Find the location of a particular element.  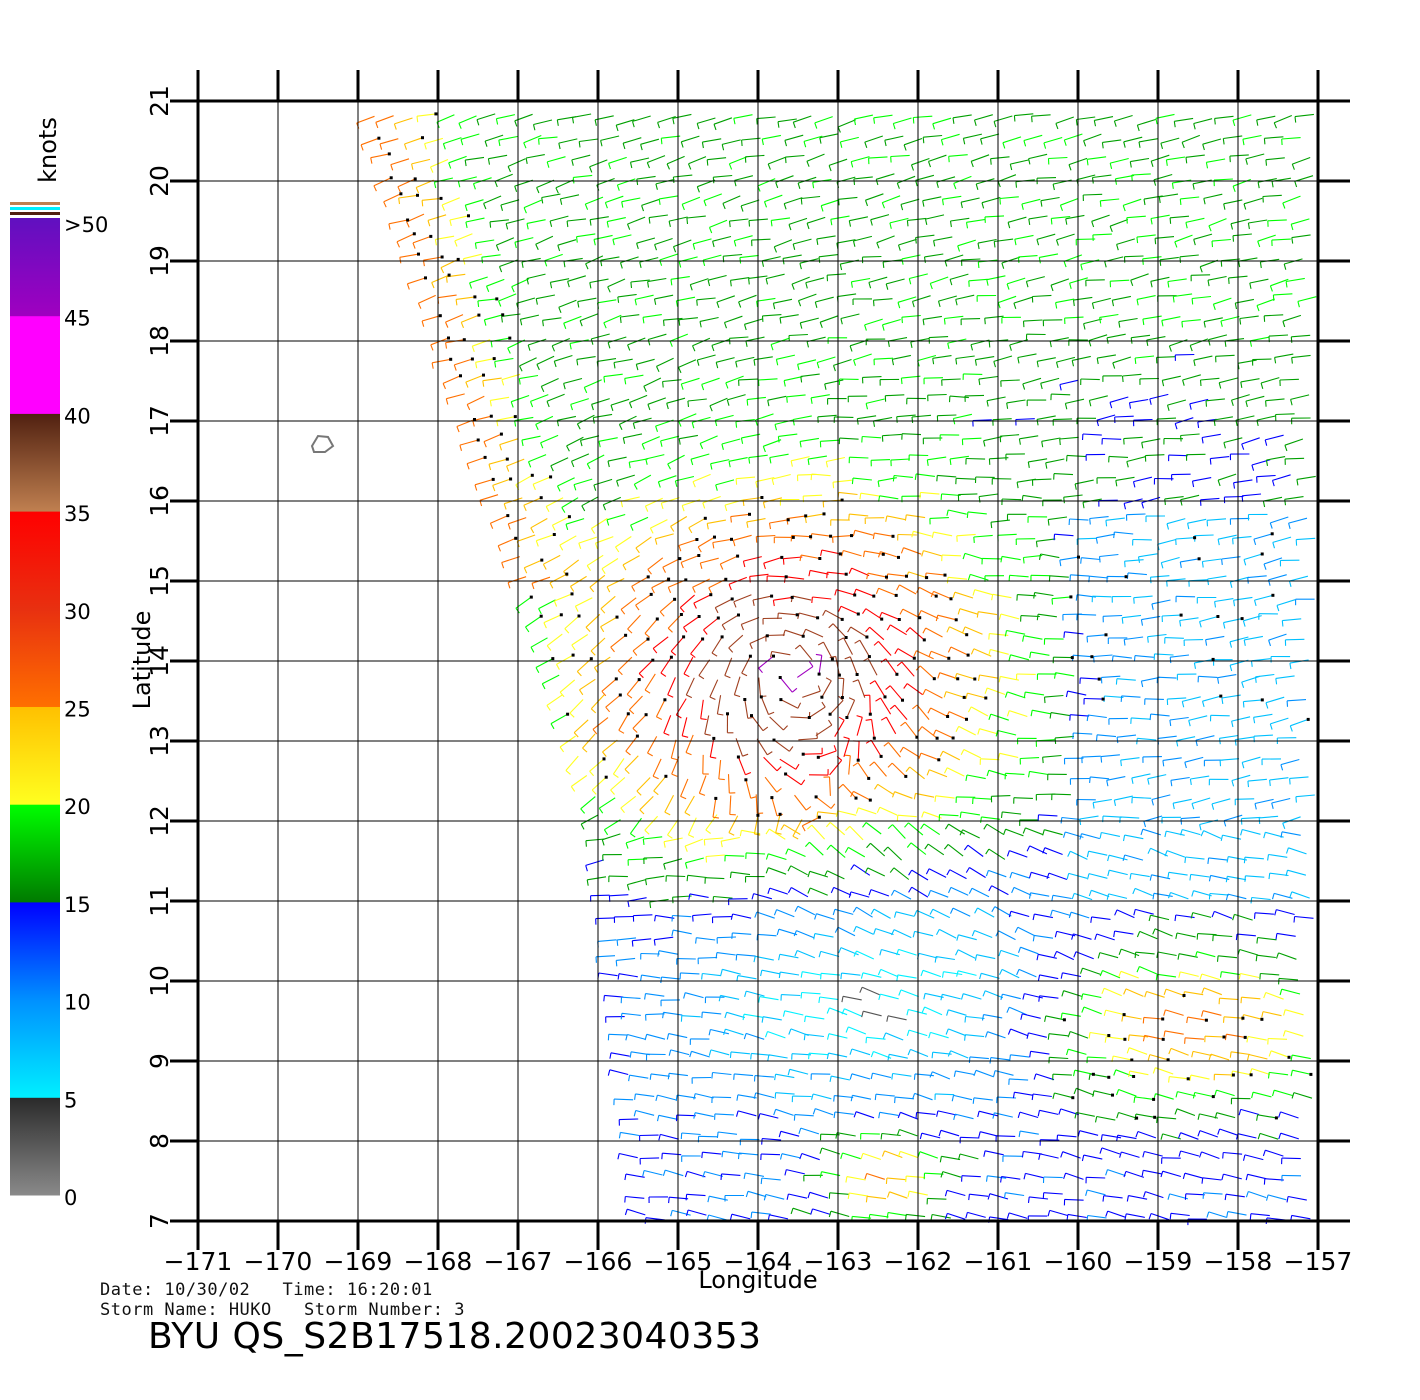

colorbar-label: 30 is located at coordinates (77, 612).